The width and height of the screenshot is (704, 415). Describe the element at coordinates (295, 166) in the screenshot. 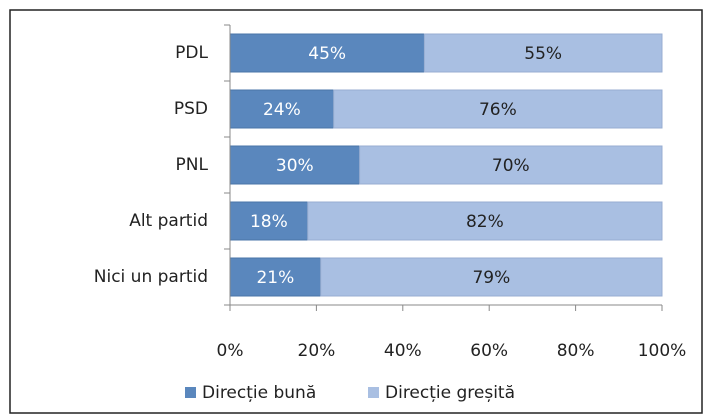

I see `value-label: 30%` at that location.